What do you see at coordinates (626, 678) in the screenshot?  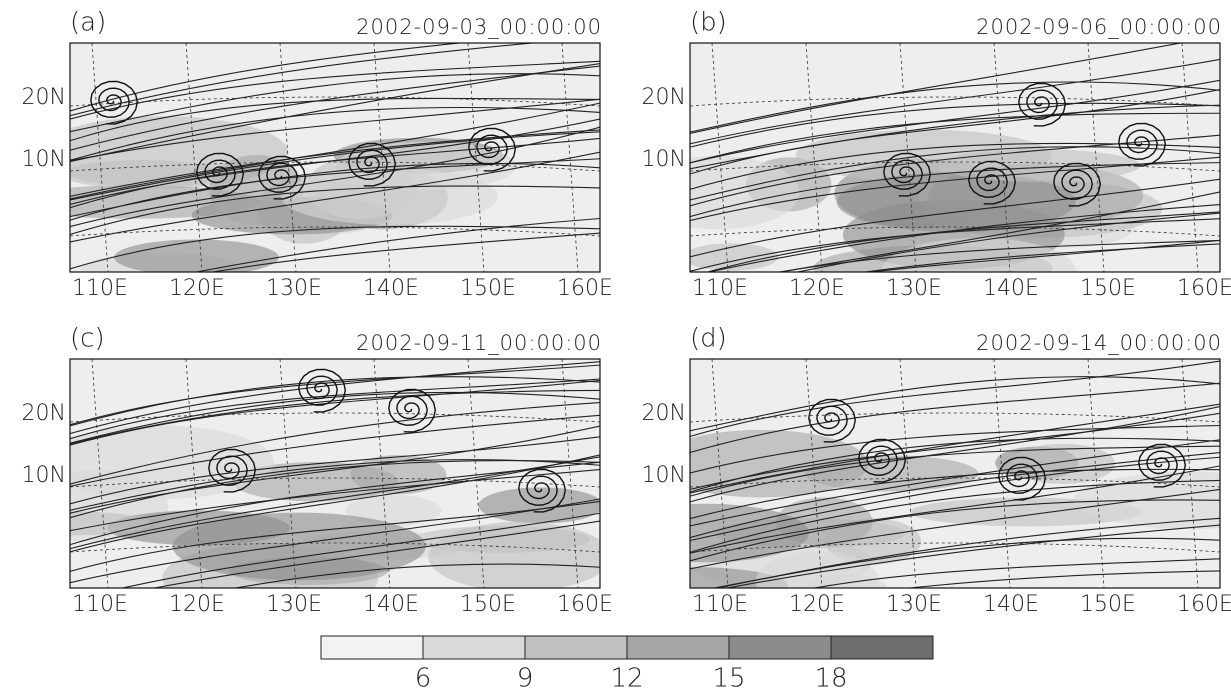 I see `colorbar-tick-label: 12` at bounding box center [626, 678].